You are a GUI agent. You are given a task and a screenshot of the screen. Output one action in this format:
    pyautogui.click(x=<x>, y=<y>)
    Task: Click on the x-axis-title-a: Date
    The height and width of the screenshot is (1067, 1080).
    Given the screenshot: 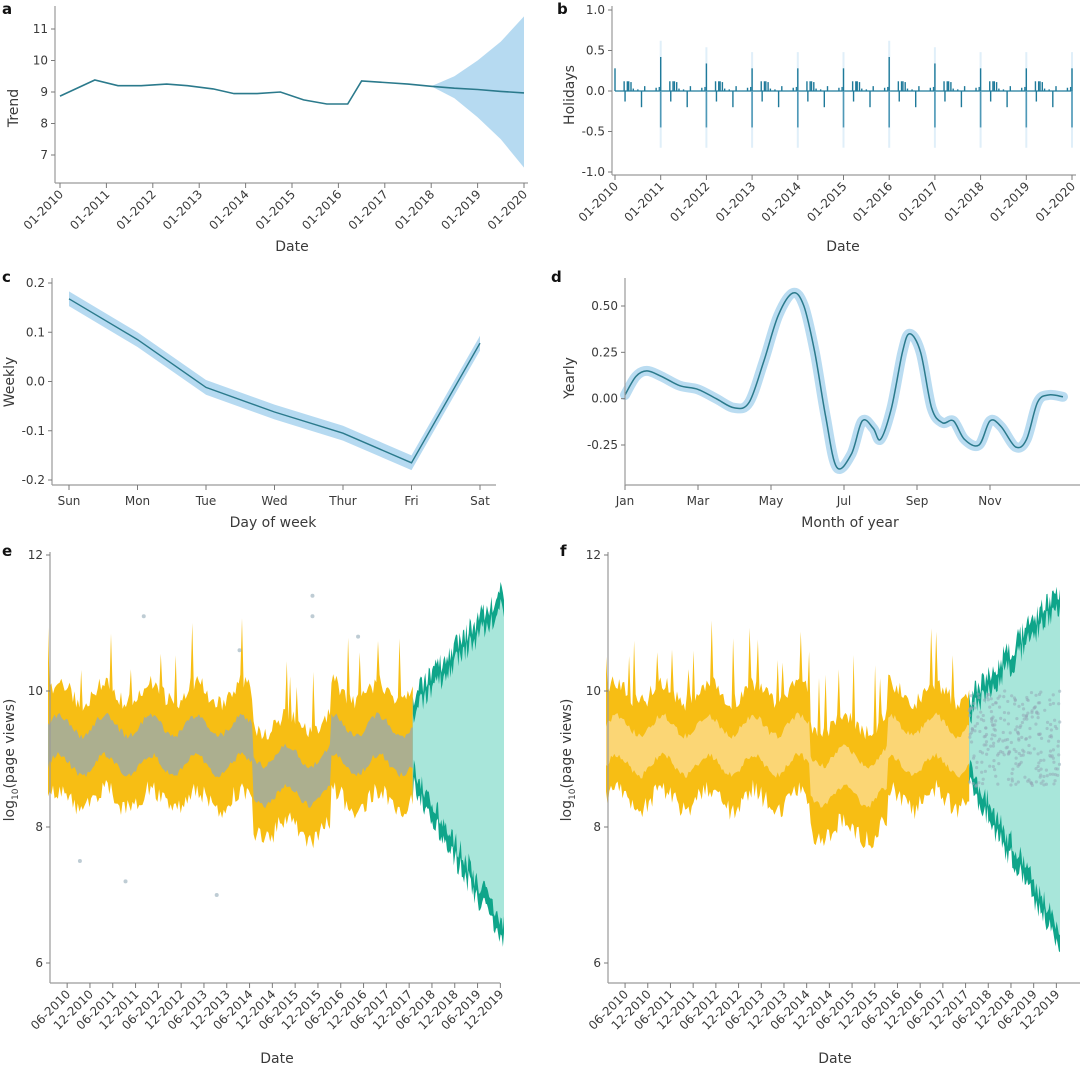 What is the action you would take?
    pyautogui.click(x=291, y=247)
    